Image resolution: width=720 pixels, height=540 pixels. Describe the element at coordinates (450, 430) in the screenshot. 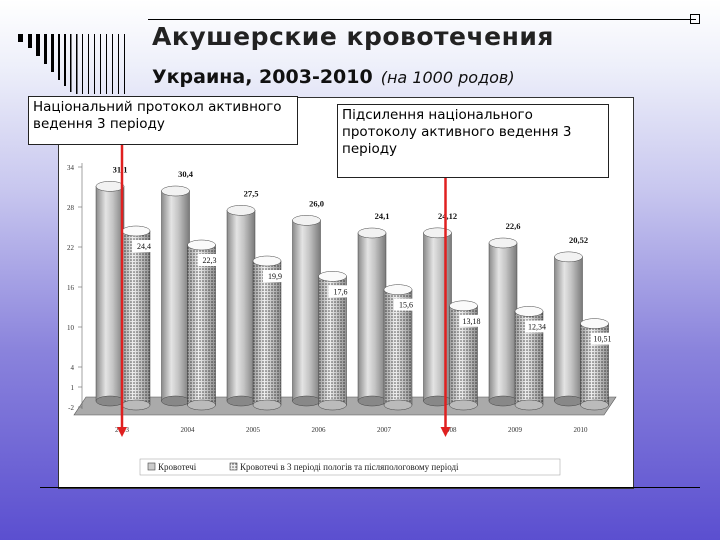

I see `x-tick-label: 2008` at that location.